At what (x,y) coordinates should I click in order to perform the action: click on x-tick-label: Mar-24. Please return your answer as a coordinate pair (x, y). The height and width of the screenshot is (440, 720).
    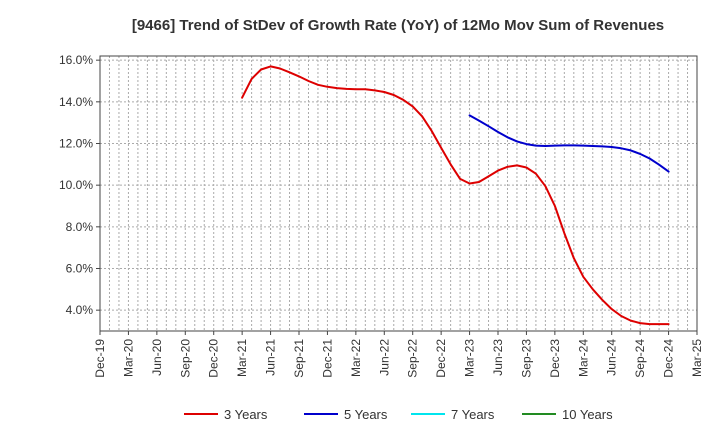
    Looking at the image, I should click on (583, 358).